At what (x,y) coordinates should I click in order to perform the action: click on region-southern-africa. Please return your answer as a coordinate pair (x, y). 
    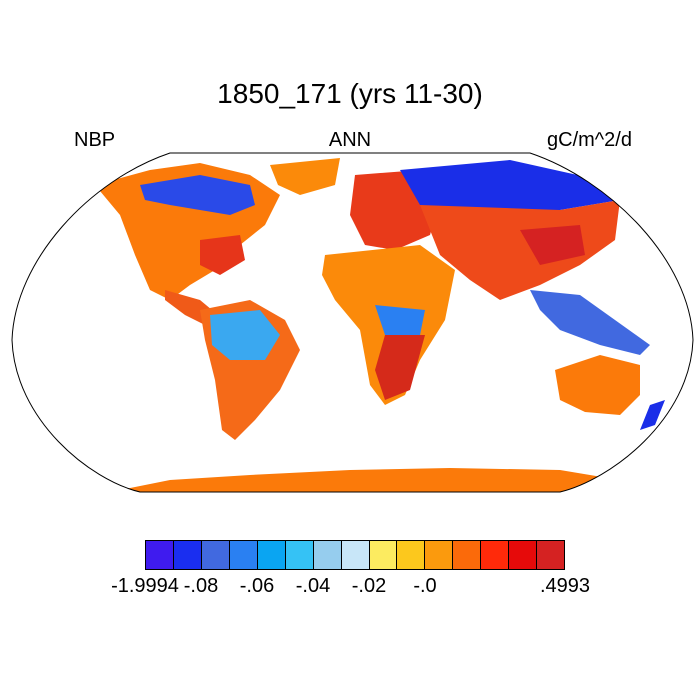
    Looking at the image, I should click on (400, 367).